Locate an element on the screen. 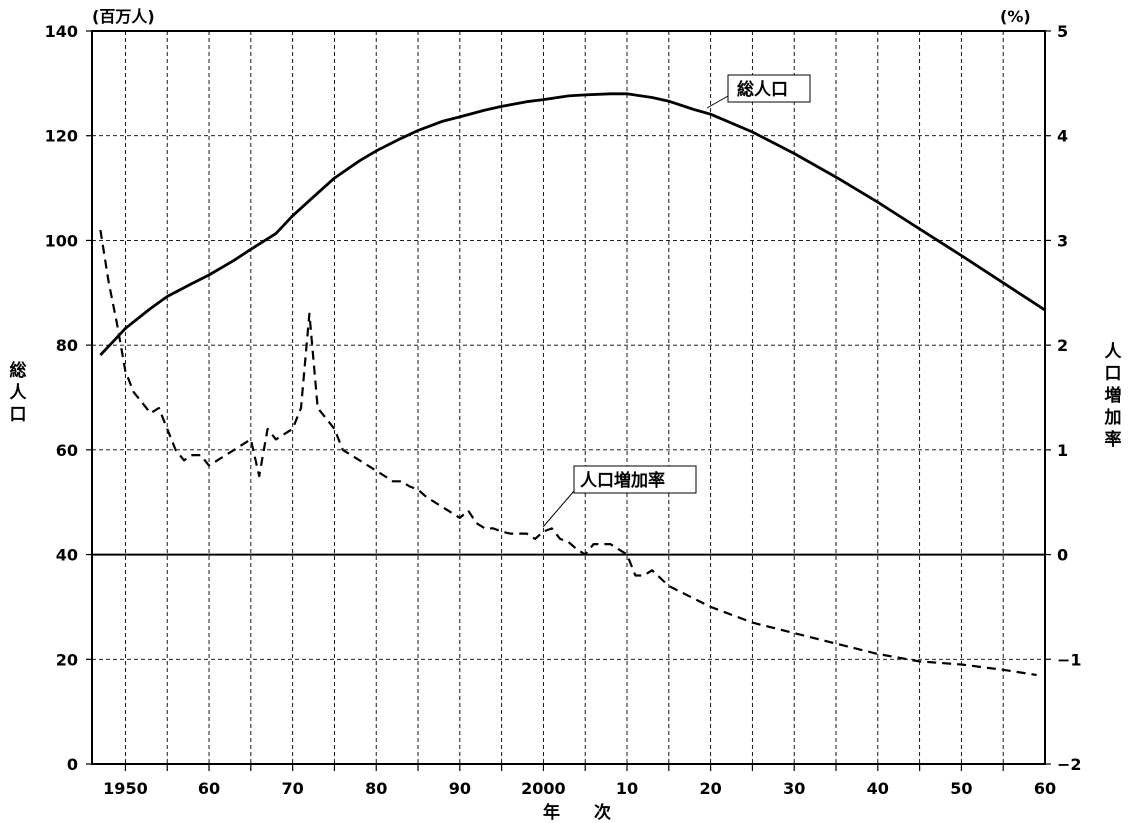 The height and width of the screenshot is (823, 1134). x-tick-label: 20 is located at coordinates (710, 788).